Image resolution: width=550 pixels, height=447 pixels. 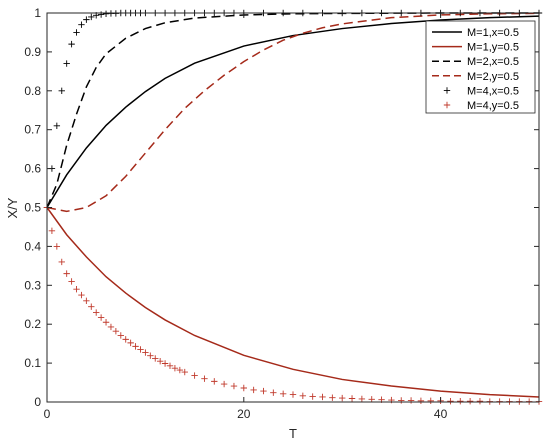 What do you see at coordinates (47, 414) in the screenshot?
I see `x-tick-label: 0` at bounding box center [47, 414].